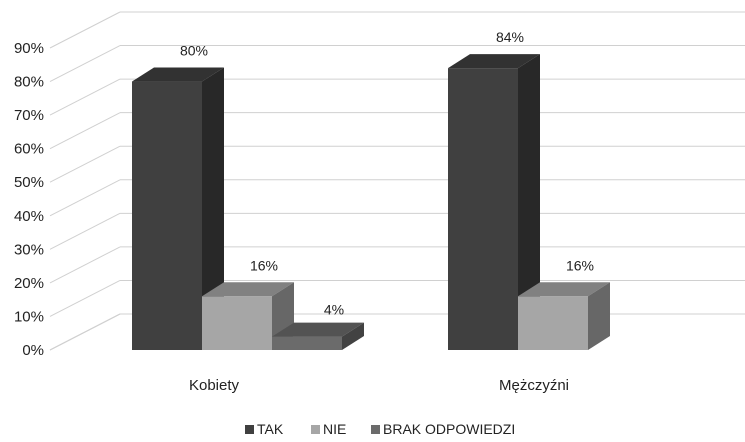  What do you see at coordinates (270, 429) in the screenshot?
I see `legend-label: TAK` at bounding box center [270, 429].